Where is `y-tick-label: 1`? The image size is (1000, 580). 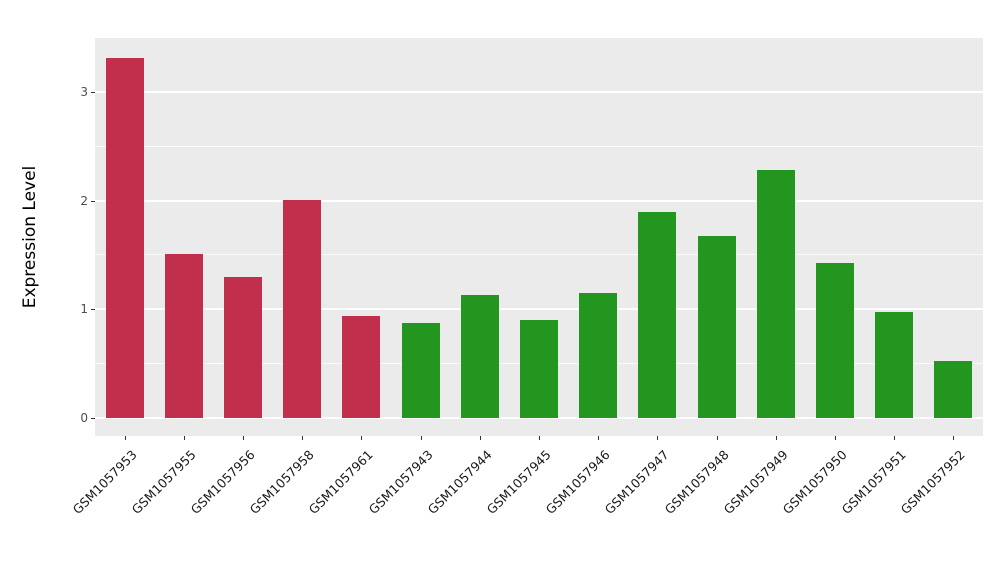
y-tick-label: 1 is located at coordinates (84, 309).